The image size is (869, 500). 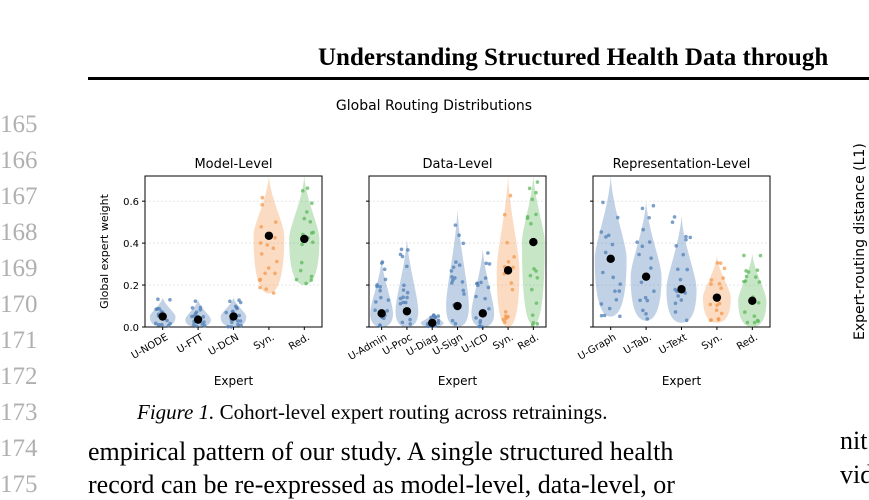 What do you see at coordinates (19, 412) in the screenshot?
I see `line-number: 173` at bounding box center [19, 412].